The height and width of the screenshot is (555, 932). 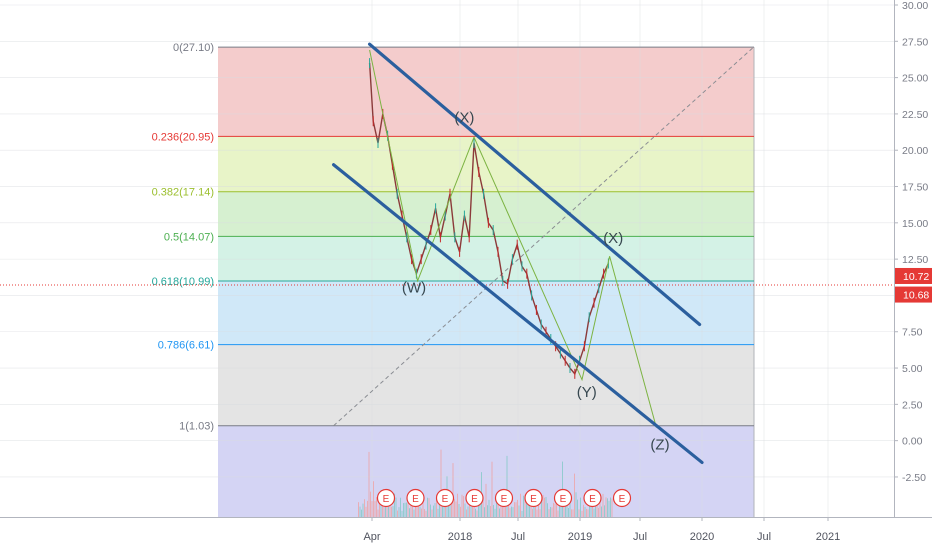 What do you see at coordinates (193, 48) in the screenshot?
I see `fib-label-0: 0(27.10)` at bounding box center [193, 48].